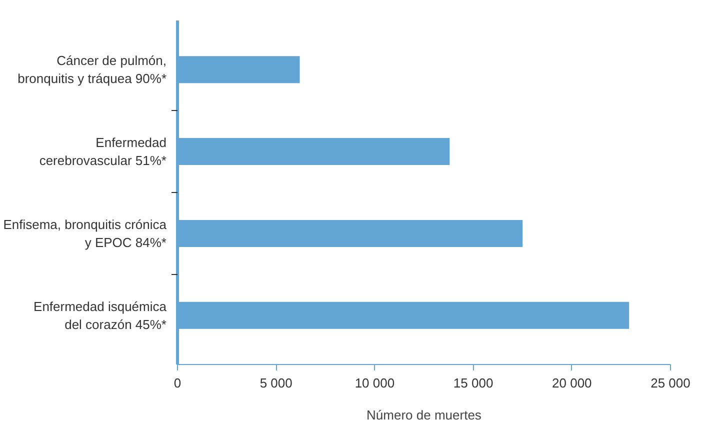 The width and height of the screenshot is (713, 430). Describe the element at coordinates (473, 383) in the screenshot. I see `x-tick-label: 15 000` at that location.